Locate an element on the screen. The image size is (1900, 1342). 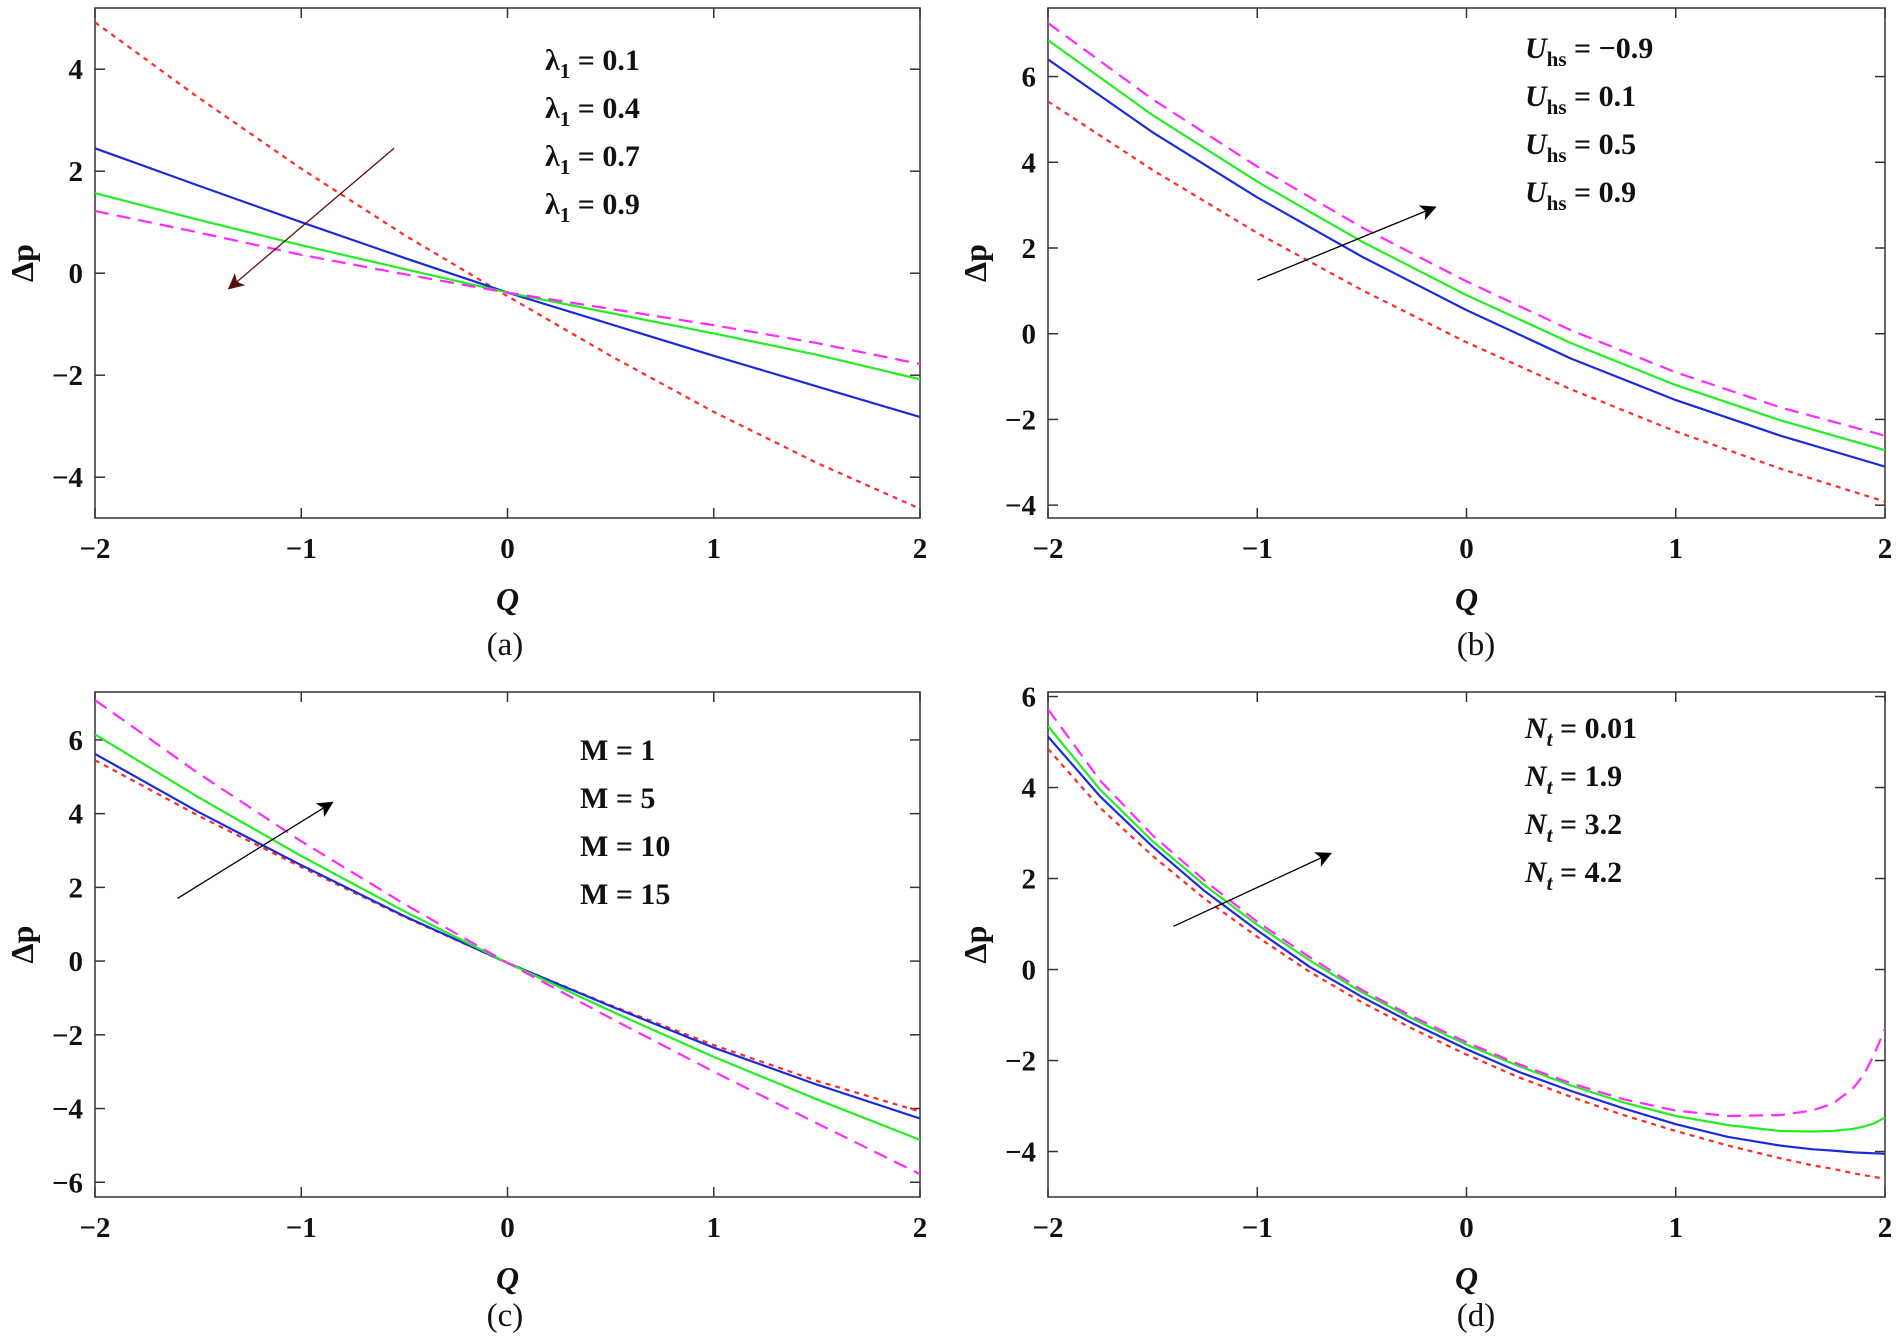
legend-value: = 0.7 is located at coordinates (605, 156).